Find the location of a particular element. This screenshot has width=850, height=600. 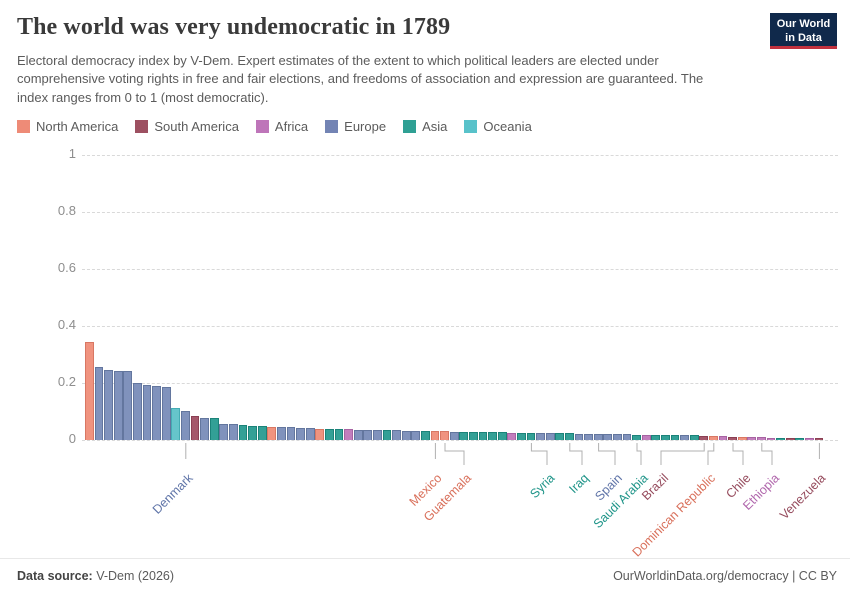

owid-logo: Our World in Data is located at coordinates (803, 31).